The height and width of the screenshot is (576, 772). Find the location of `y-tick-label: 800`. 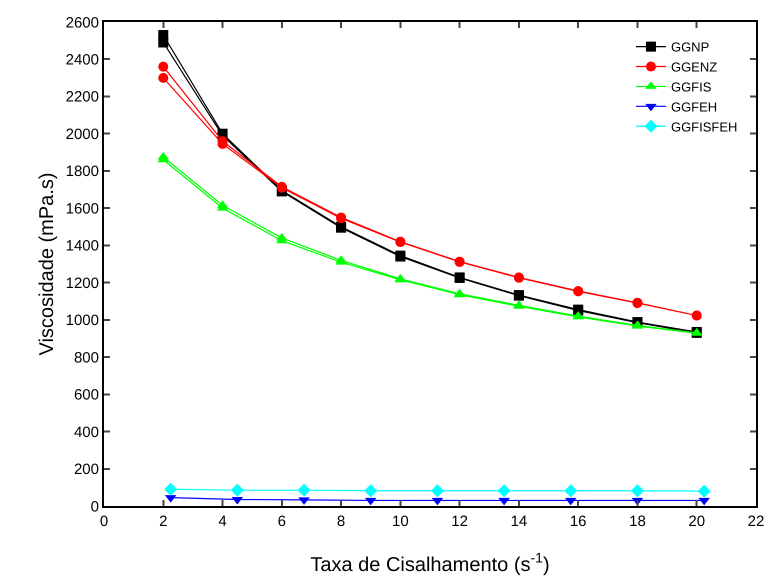

y-tick-label: 800 is located at coordinates (86, 357).